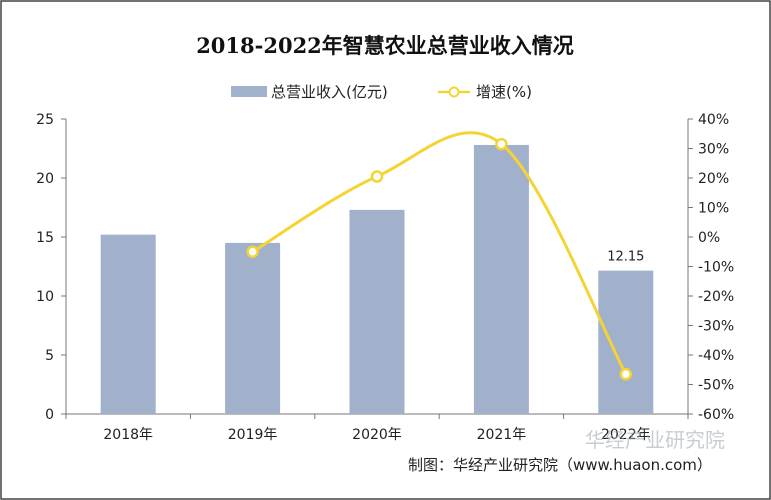 The height and width of the screenshot is (500, 771). Describe the element at coordinates (49, 415) in the screenshot. I see `y-left-tick-label: 0` at that location.